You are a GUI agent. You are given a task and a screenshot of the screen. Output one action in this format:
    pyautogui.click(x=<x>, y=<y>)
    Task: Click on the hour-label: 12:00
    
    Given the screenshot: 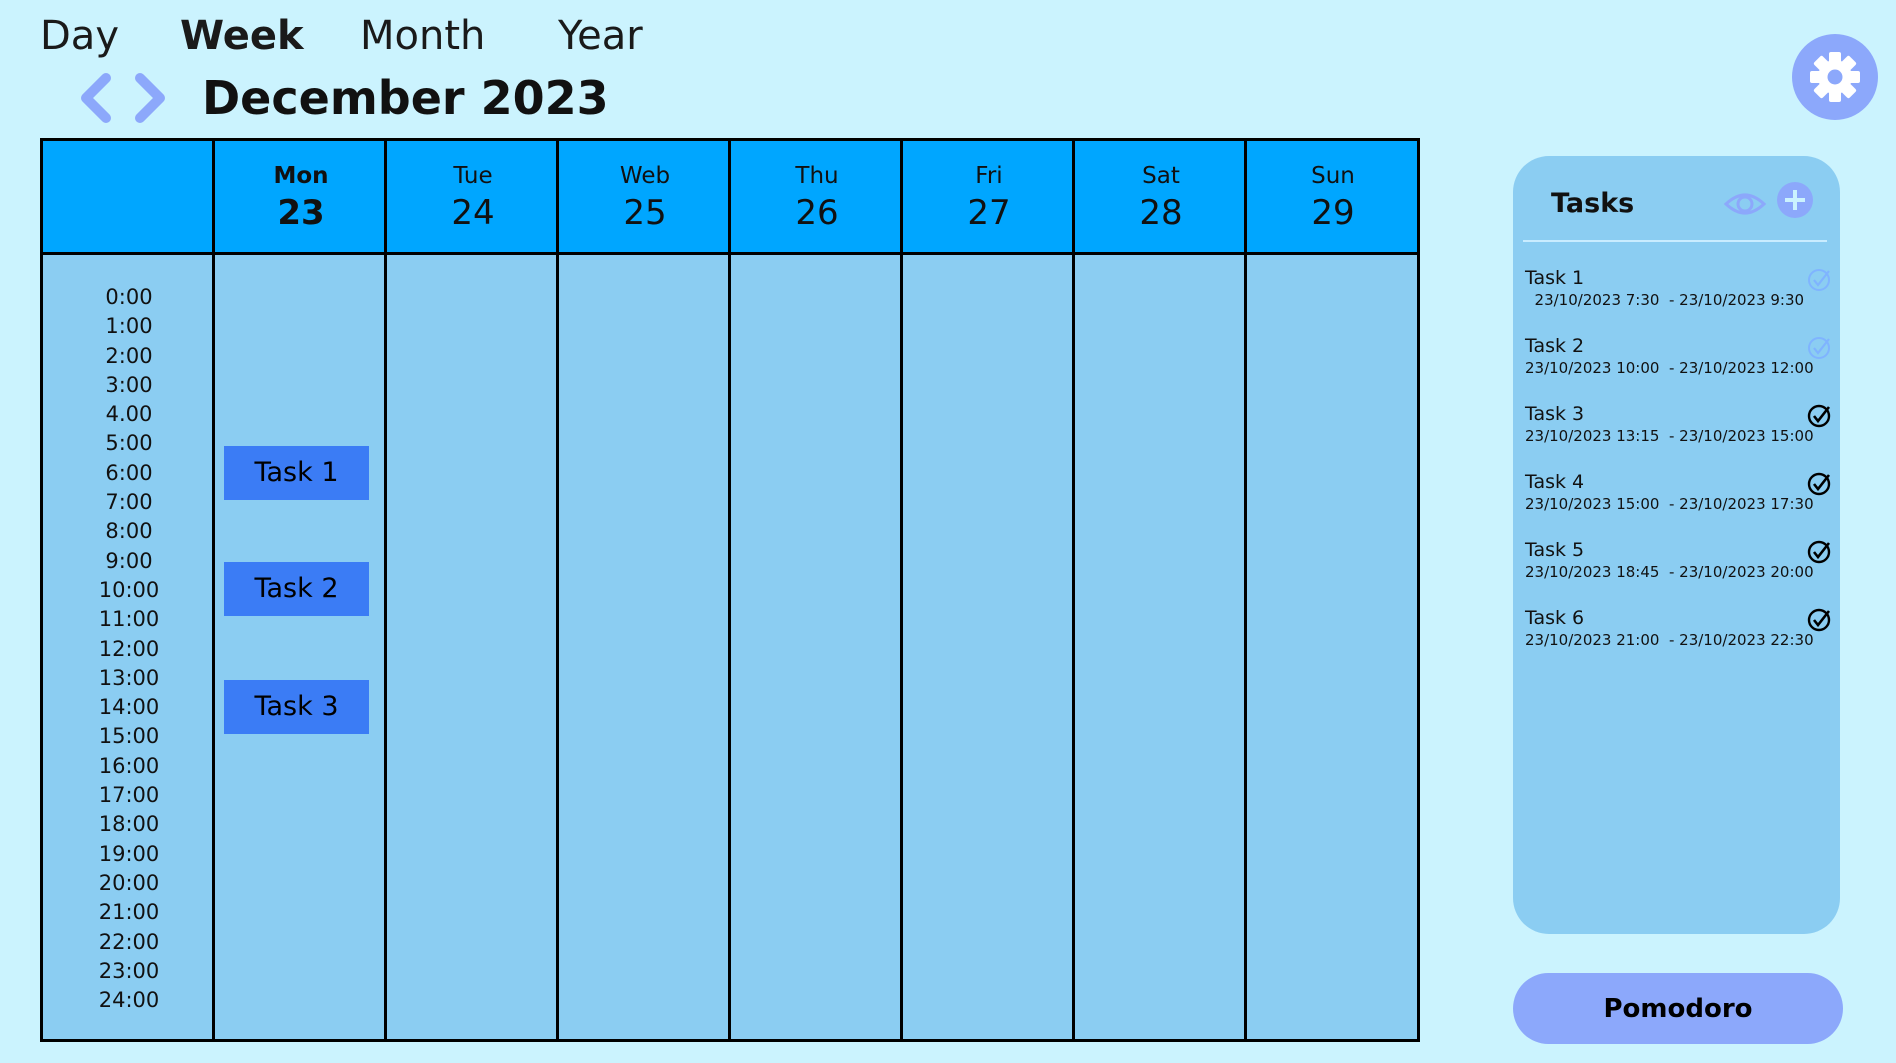 What is the action you would take?
    pyautogui.click(x=129, y=648)
    